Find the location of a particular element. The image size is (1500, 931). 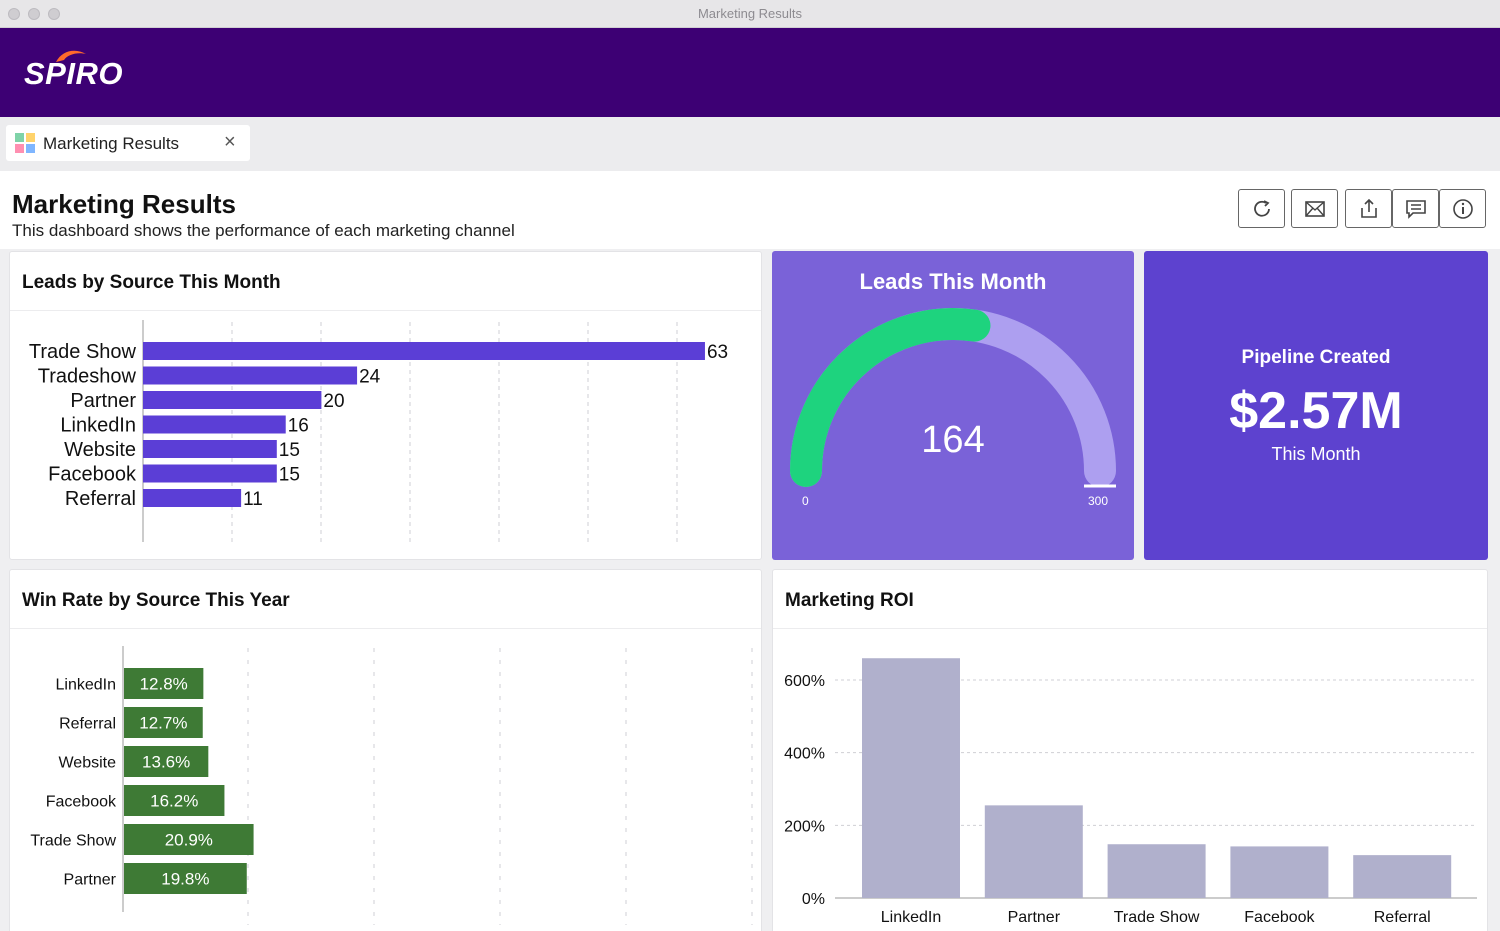

data-label: 20.9% is located at coordinates (189, 840).